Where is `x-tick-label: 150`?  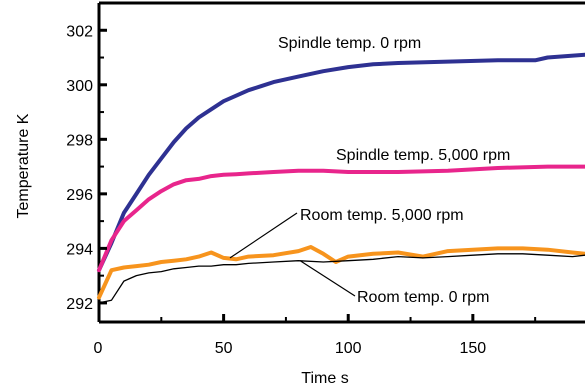 x-tick-label: 150 is located at coordinates (472, 348).